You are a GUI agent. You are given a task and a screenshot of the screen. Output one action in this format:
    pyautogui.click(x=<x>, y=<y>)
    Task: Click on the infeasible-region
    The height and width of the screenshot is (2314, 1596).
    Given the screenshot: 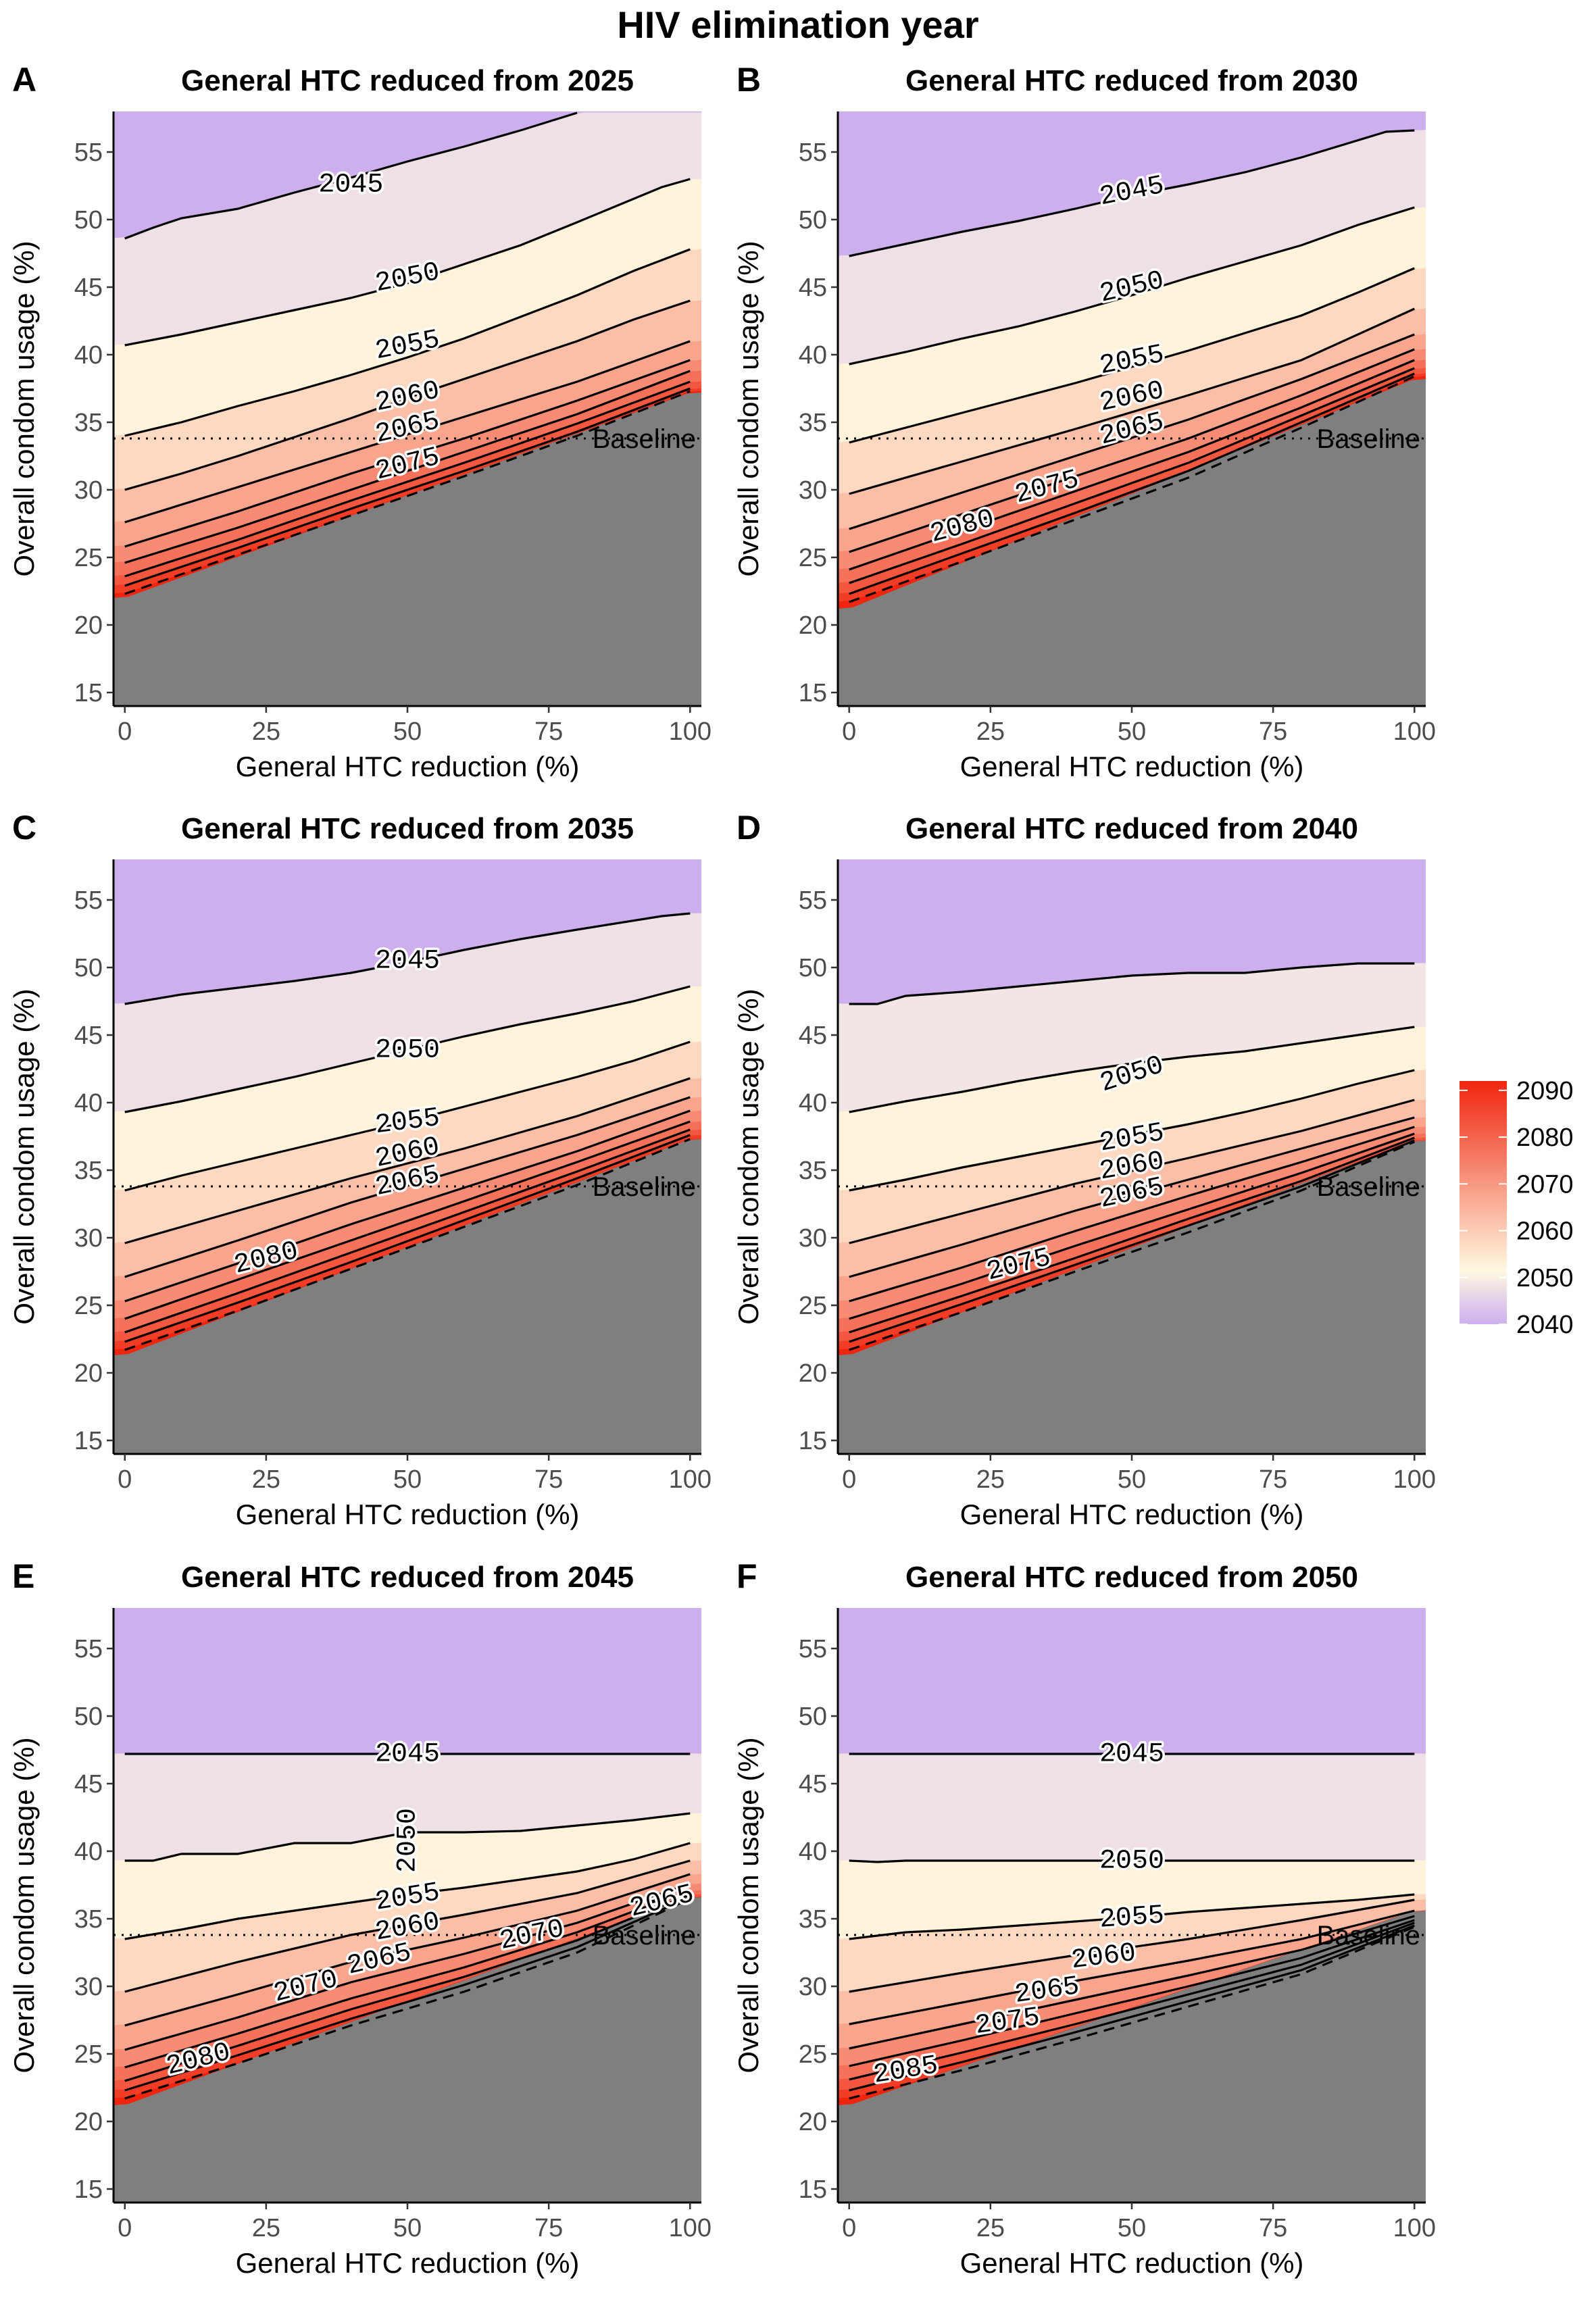 What is the action you would take?
    pyautogui.click(x=407, y=1297)
    